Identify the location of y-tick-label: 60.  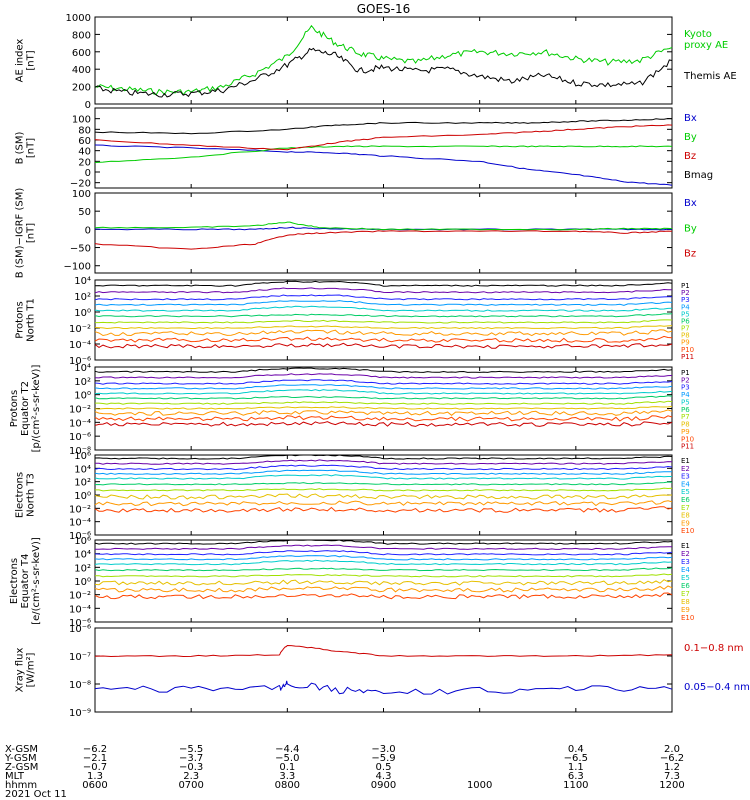
(84, 141).